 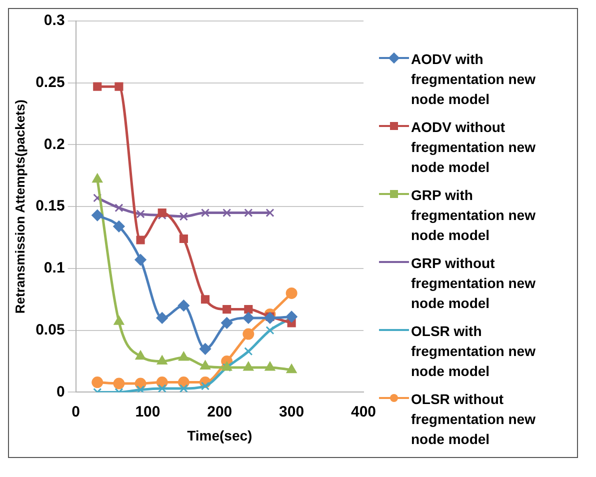 What do you see at coordinates (147, 411) in the screenshot?
I see `x-tick-label: 100` at bounding box center [147, 411].